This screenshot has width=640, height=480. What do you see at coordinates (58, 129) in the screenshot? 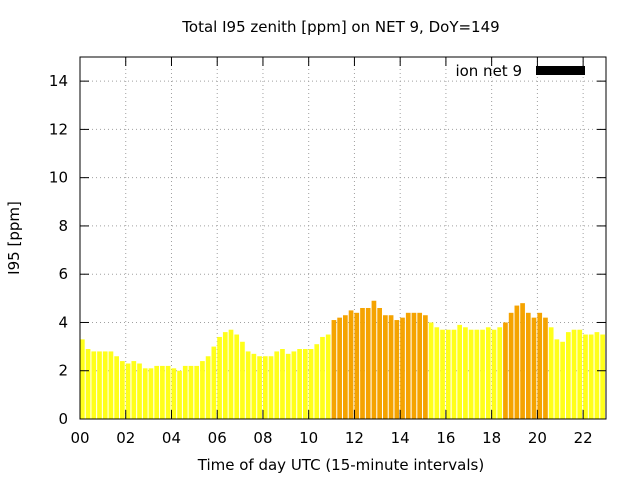
I see `y-tick-label: 12` at bounding box center [58, 129].